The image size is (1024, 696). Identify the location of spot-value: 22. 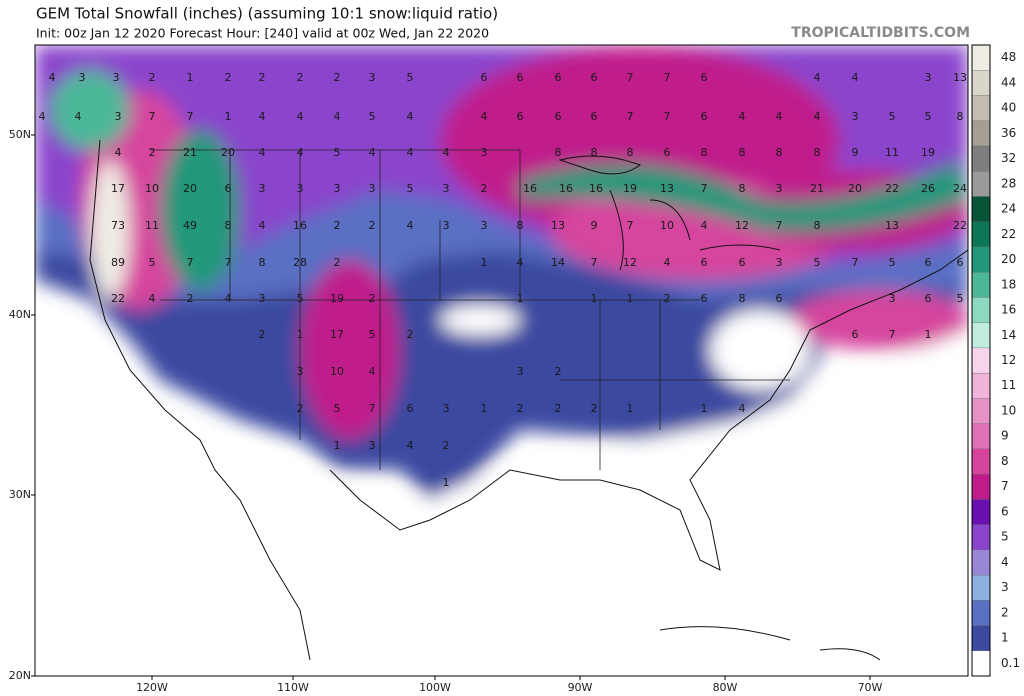
(960, 225).